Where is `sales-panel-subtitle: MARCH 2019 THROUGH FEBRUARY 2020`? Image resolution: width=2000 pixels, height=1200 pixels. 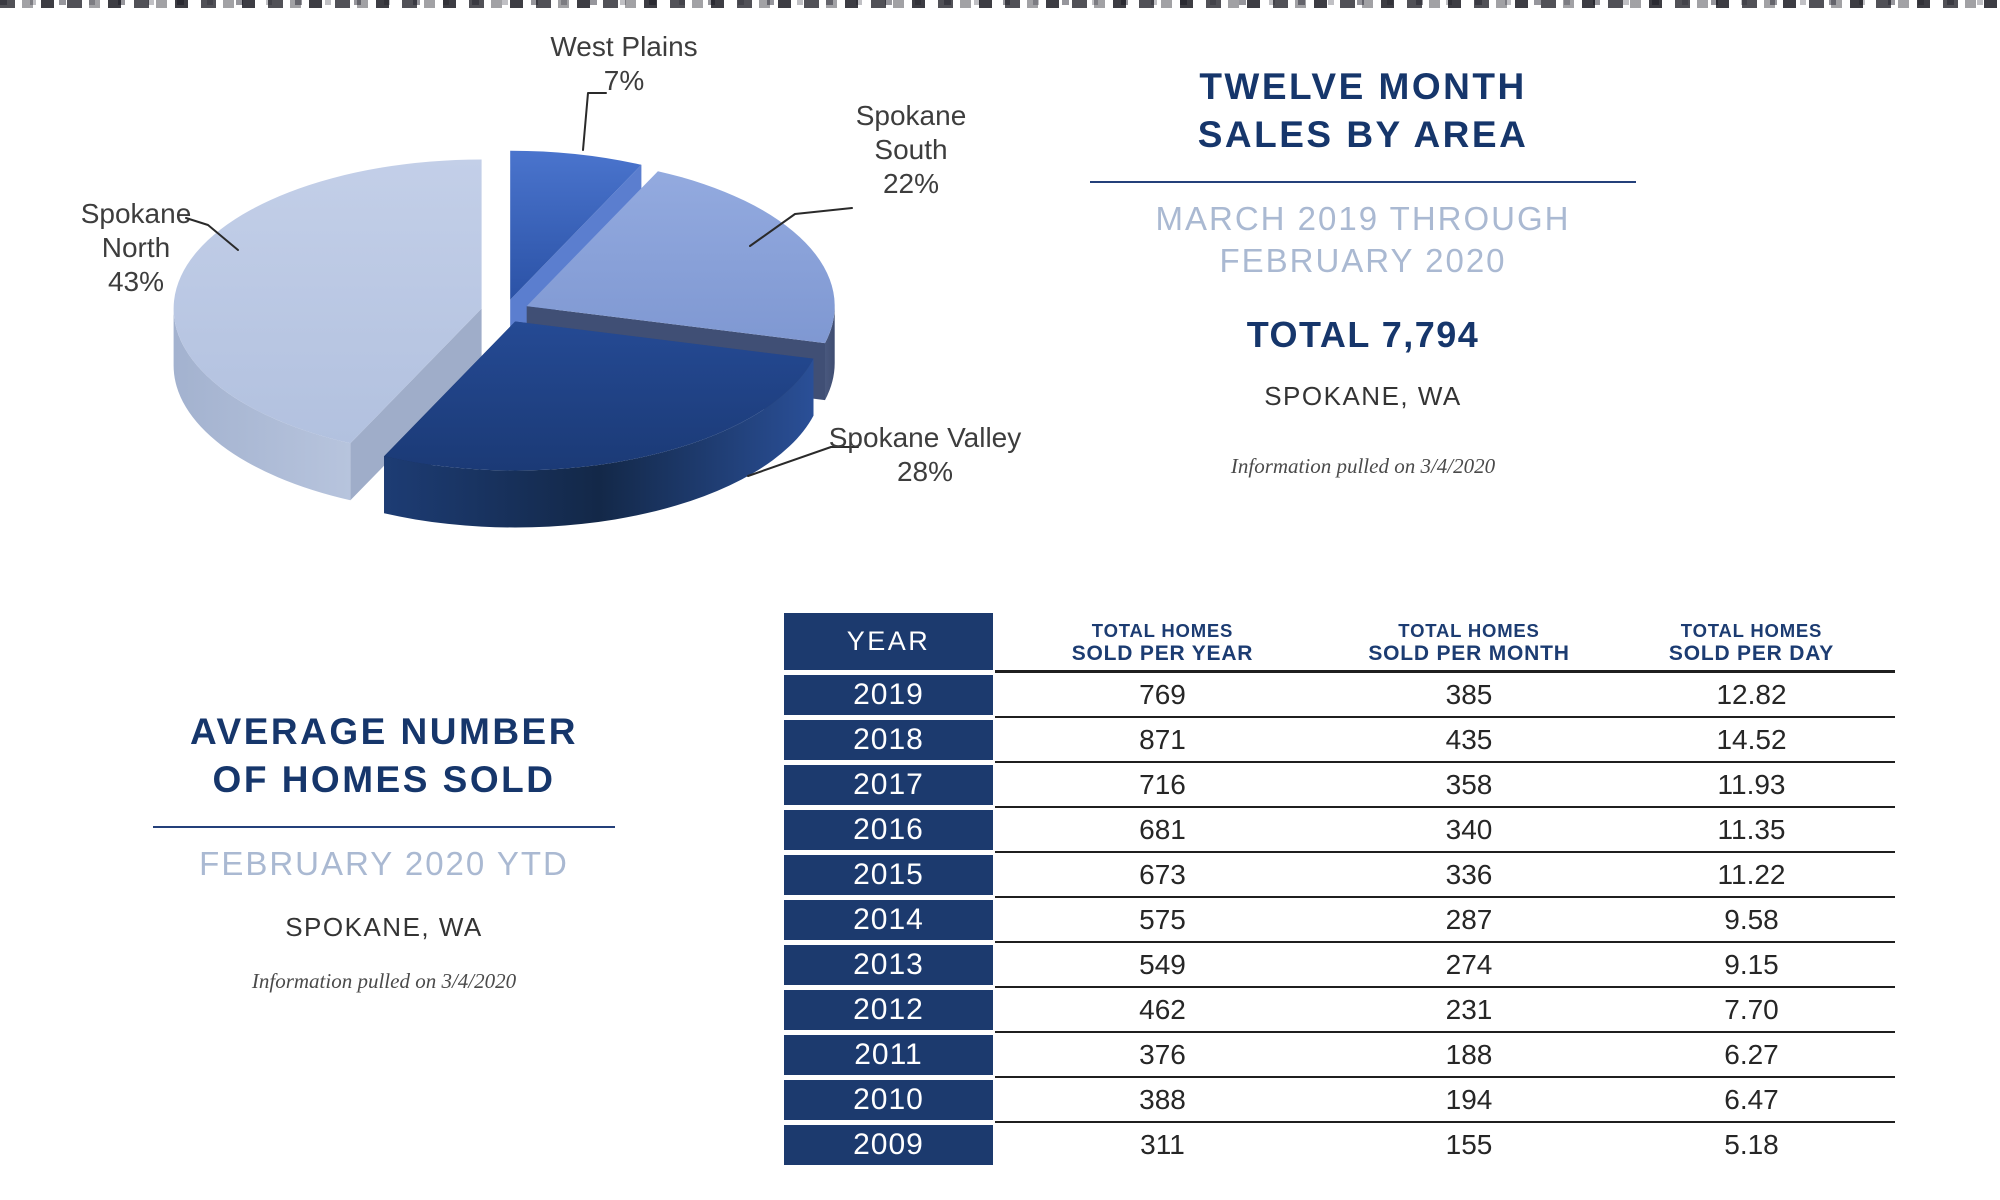
sales-panel-subtitle: MARCH 2019 THROUGH FEBRUARY 2020 is located at coordinates (1363, 240).